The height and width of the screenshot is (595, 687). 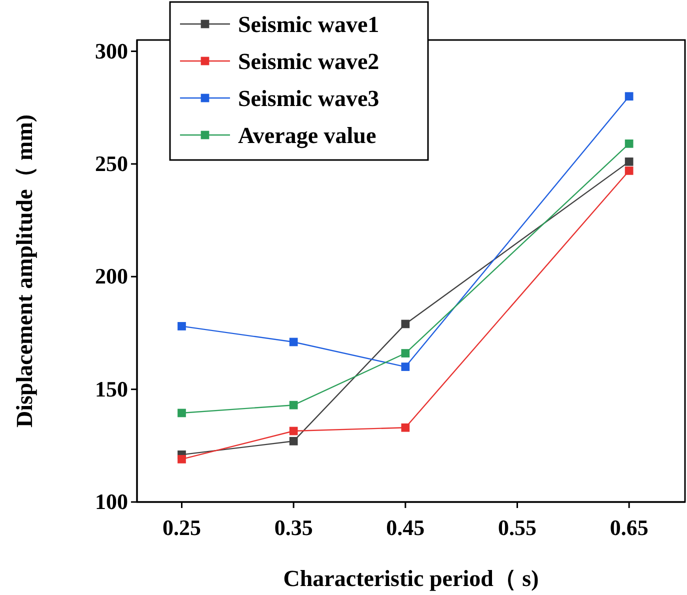 I want to click on y-tick-label: 200, so click(x=111, y=276).